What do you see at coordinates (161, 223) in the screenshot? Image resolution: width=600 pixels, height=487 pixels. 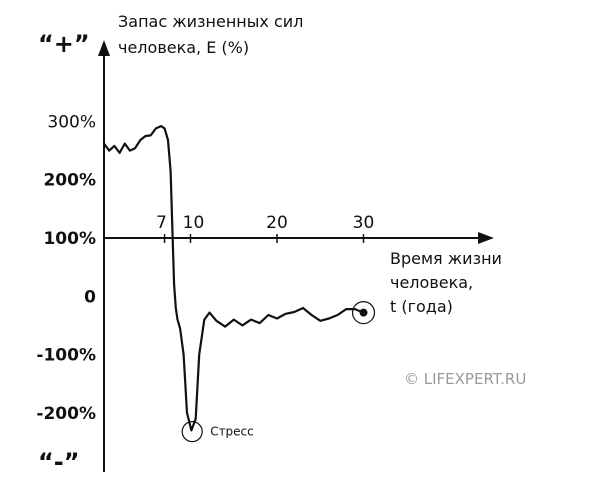 I see `x-tick-label-7: 7` at bounding box center [161, 223].